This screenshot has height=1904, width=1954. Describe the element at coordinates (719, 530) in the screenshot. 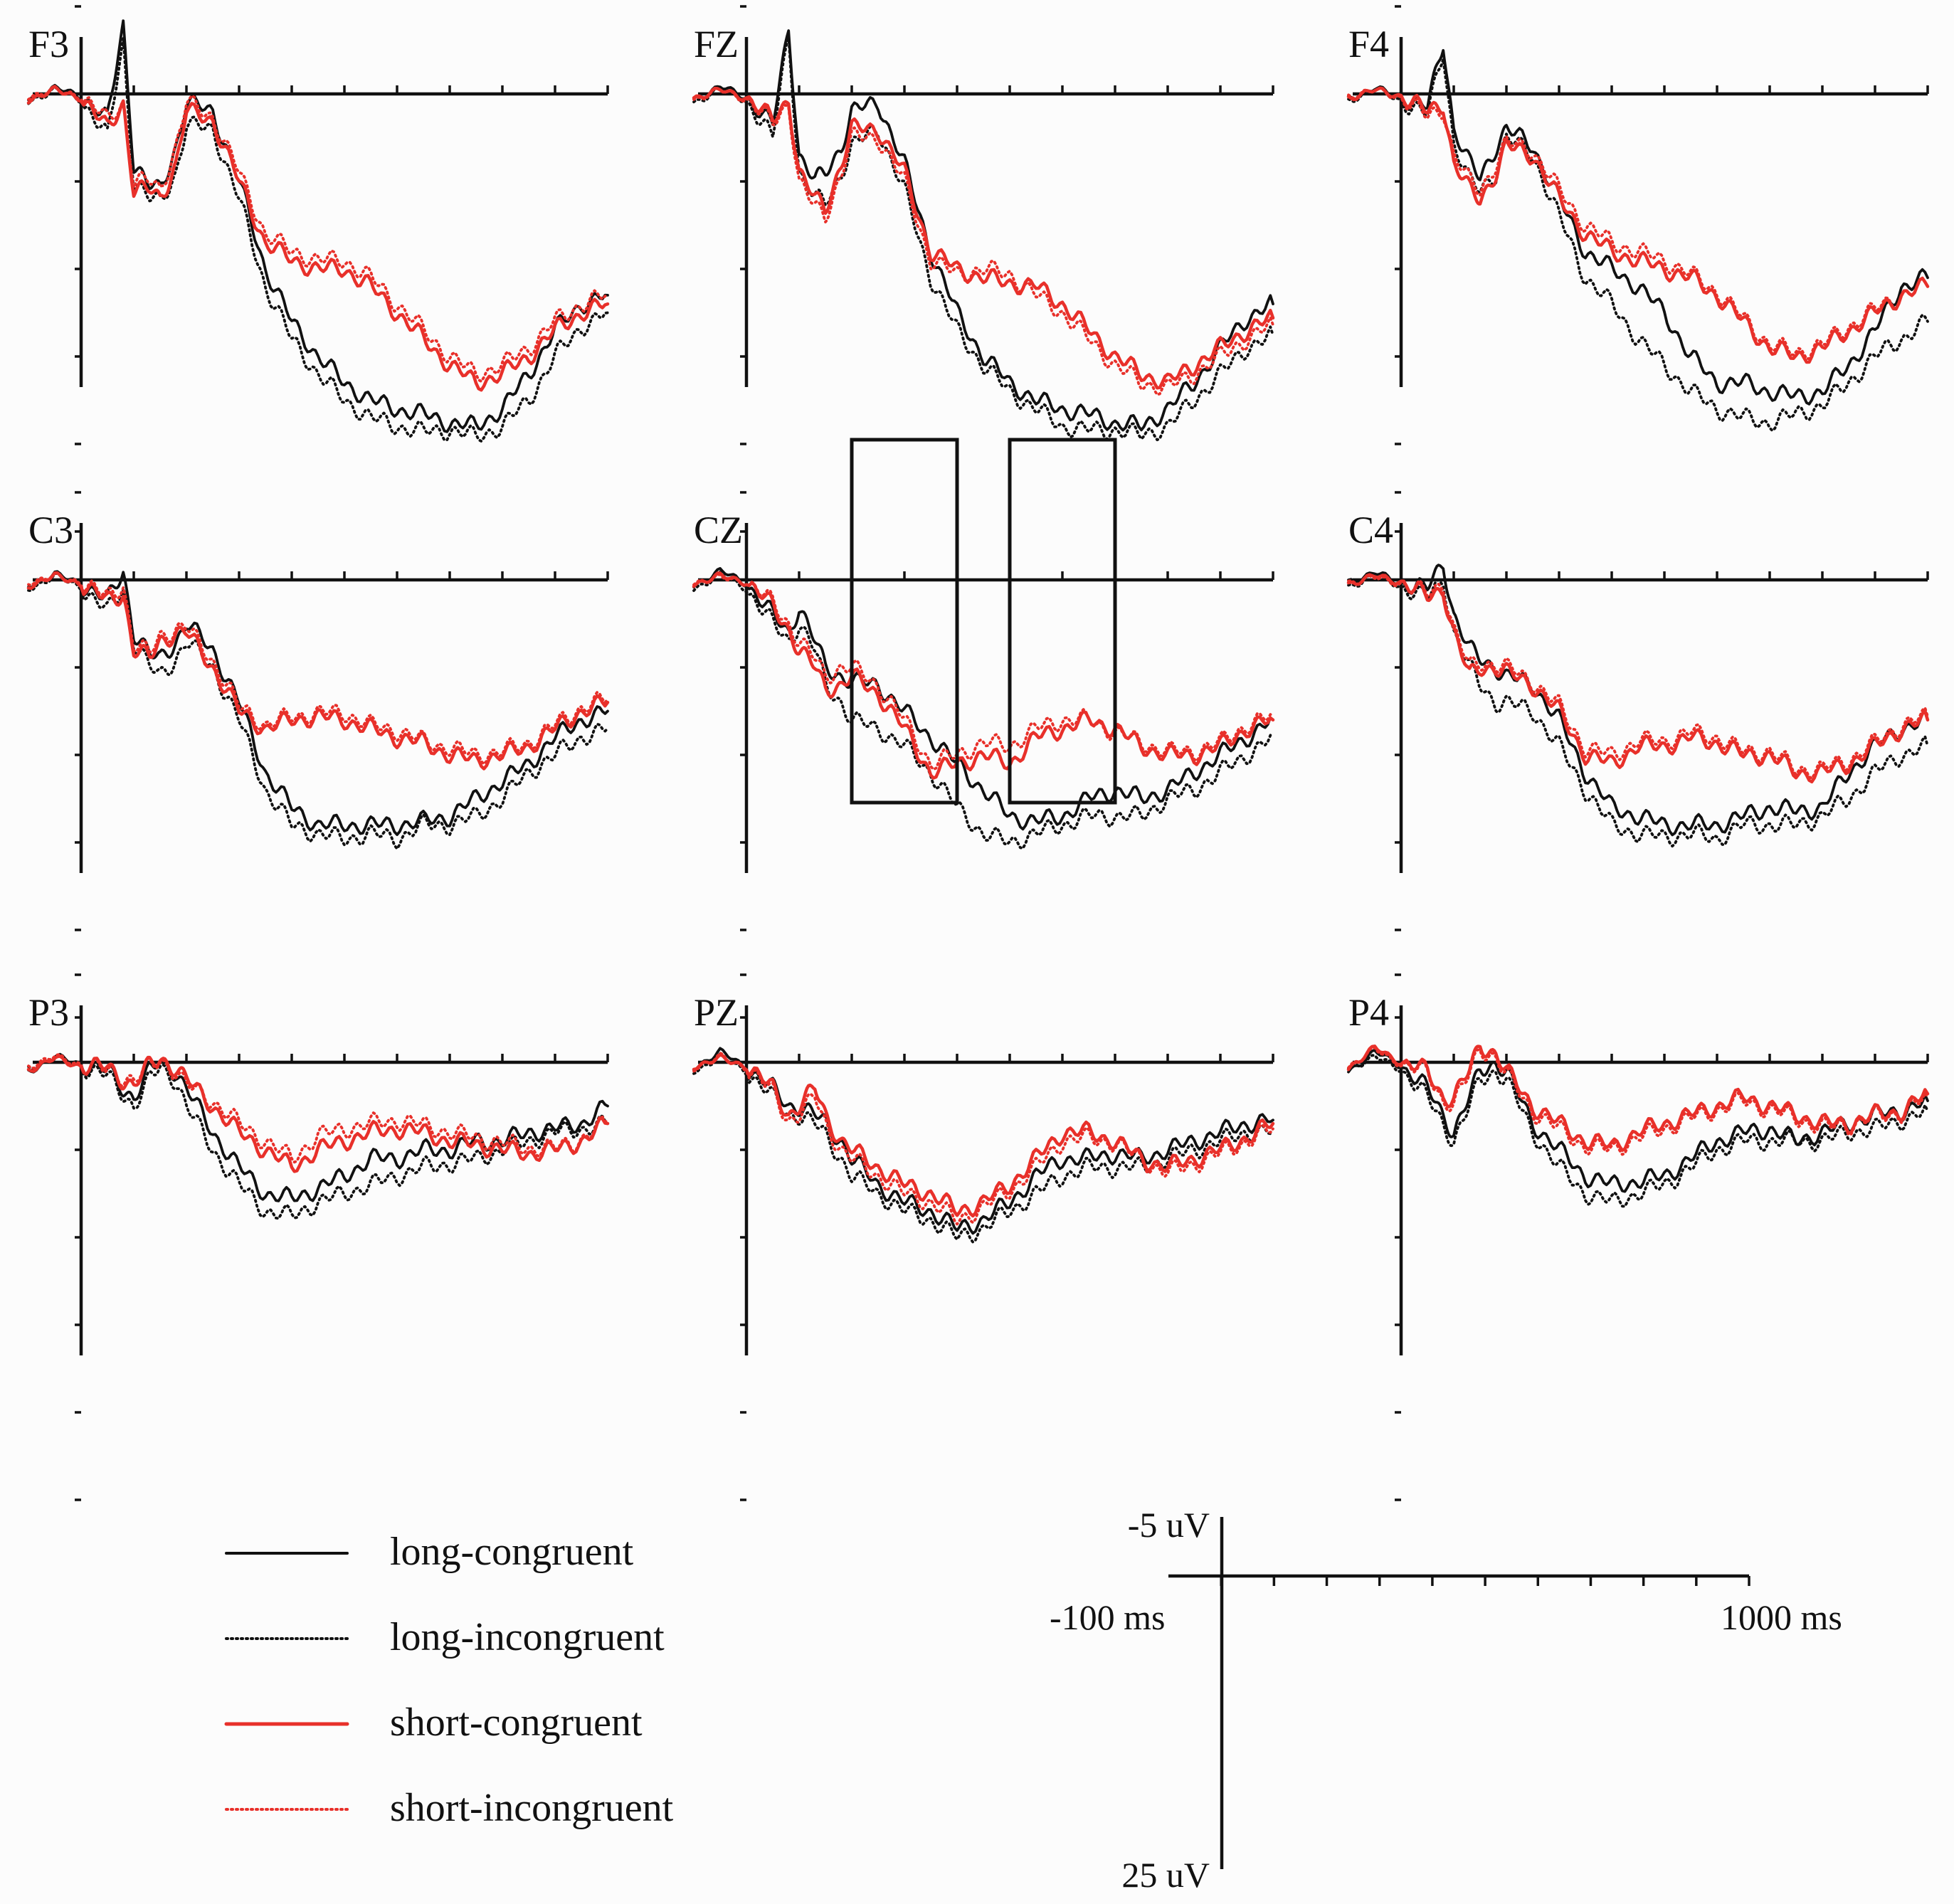

I see `channel-label: CZ` at that location.